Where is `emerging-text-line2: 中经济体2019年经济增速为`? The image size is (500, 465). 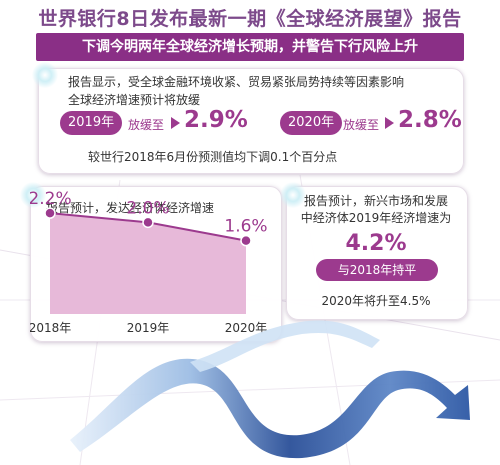
emerging-text-line2: 中经济体2019年经济增速为 is located at coordinates (376, 218).